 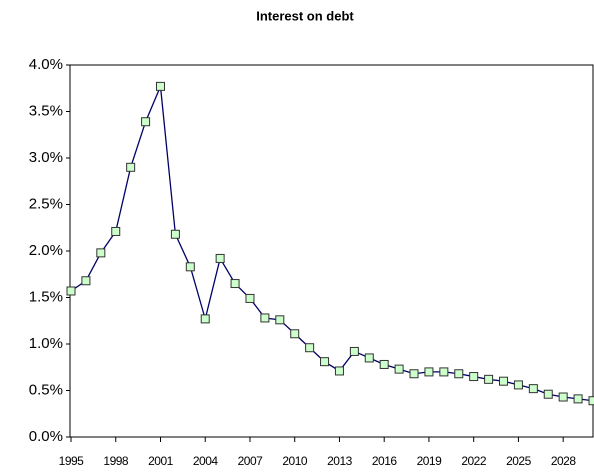 What do you see at coordinates (46, 64) in the screenshot?
I see `y-tick-label: 4.0%` at bounding box center [46, 64].